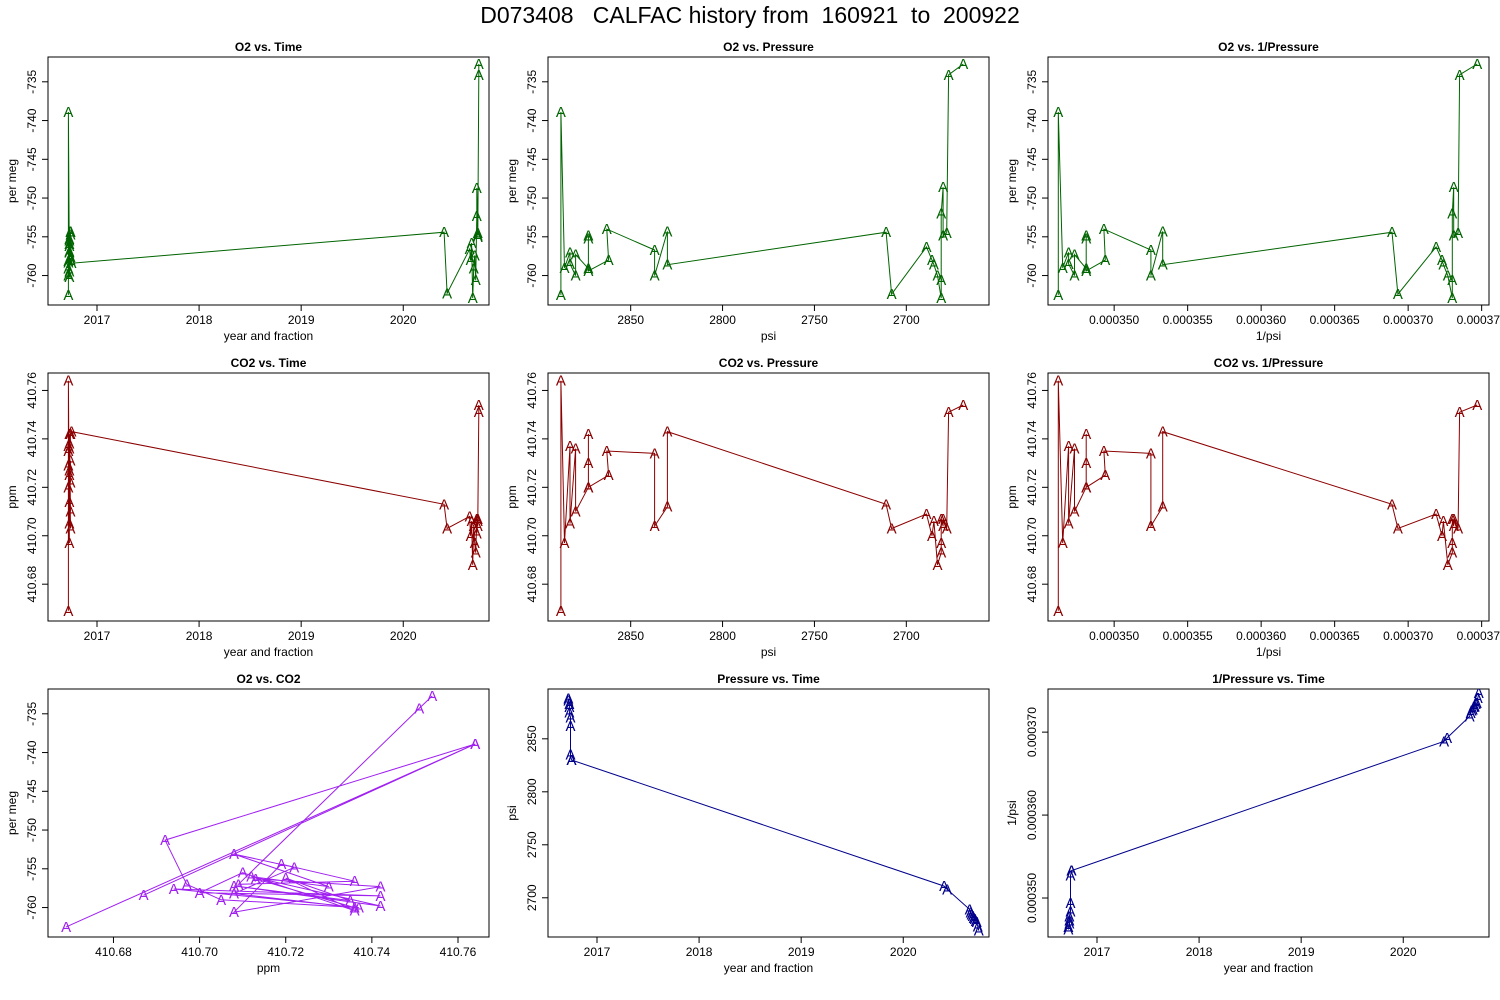  I want to click on y-tick-label: 410.70, so click(532, 535).